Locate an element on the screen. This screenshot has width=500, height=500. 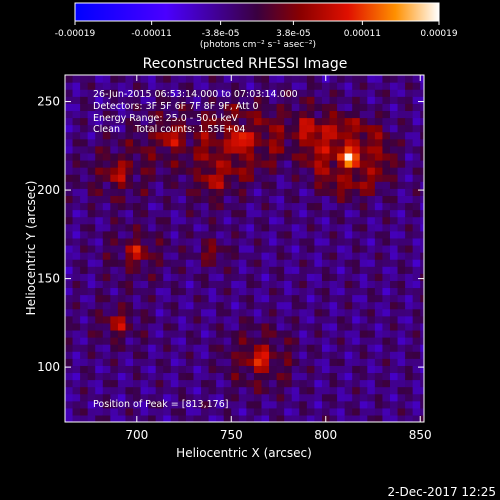
y-tick-label: 100 is located at coordinates (48, 367).